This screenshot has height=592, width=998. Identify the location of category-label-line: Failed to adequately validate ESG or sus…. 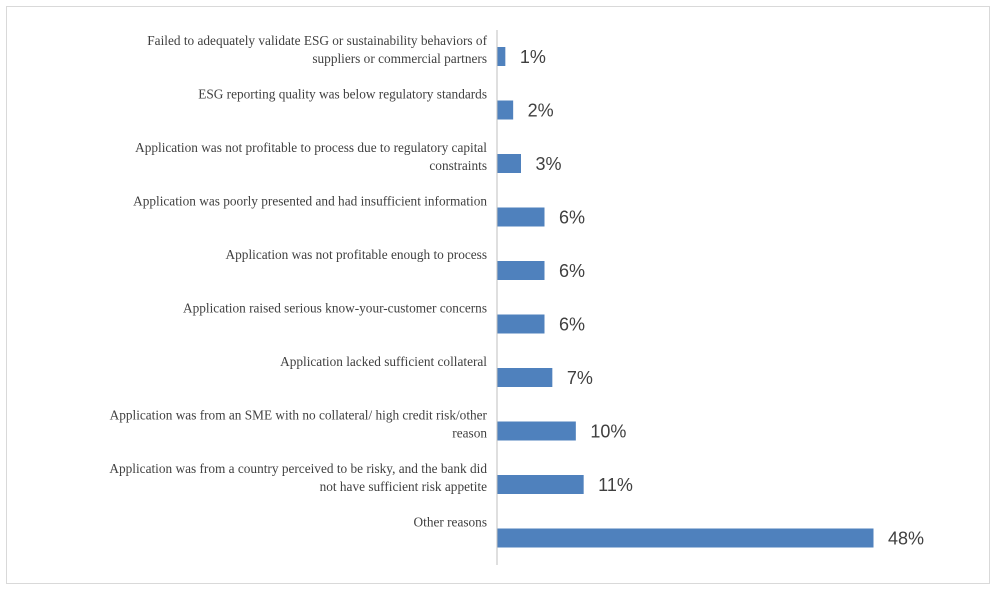
(317, 40).